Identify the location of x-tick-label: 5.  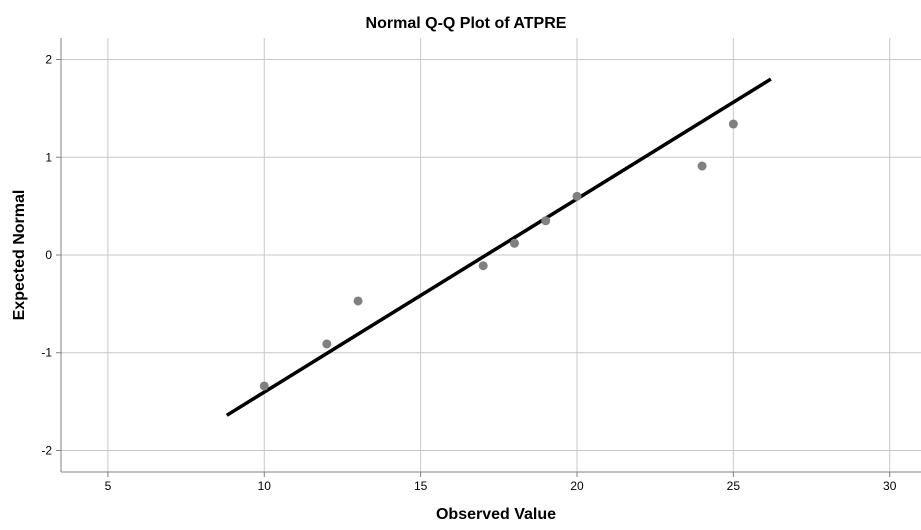
(108, 486).